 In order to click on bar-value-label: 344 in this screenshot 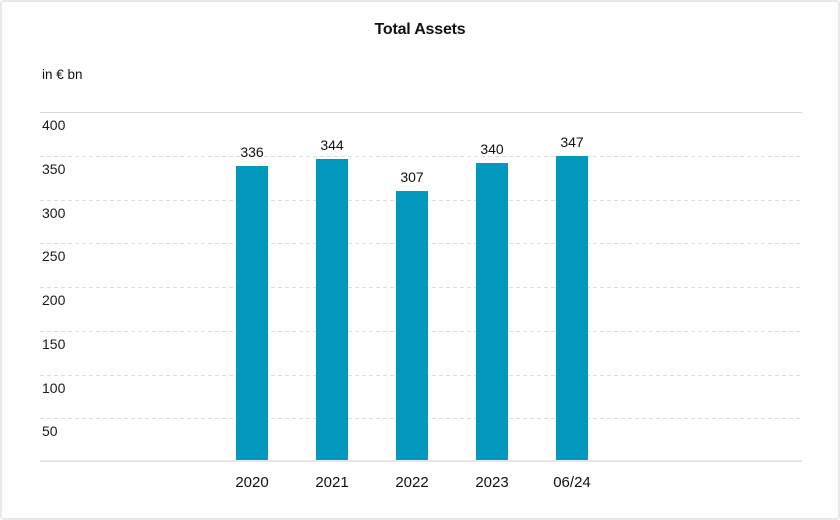, I will do `click(332, 145)`.